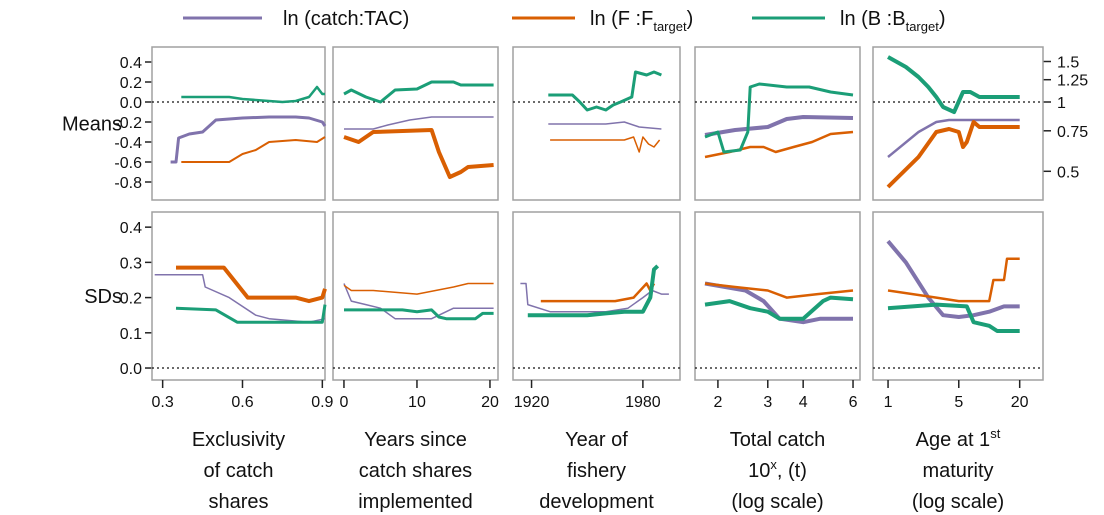 This screenshot has width=1104, height=515. I want to click on y-tick-label: -0.2, so click(128, 123).